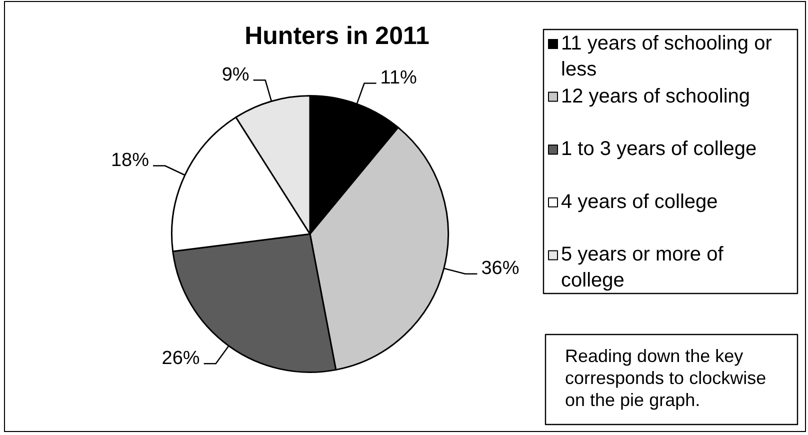 This screenshot has height=435, width=808. What do you see at coordinates (399, 77) in the screenshot?
I see `data-label: 11%` at bounding box center [399, 77].